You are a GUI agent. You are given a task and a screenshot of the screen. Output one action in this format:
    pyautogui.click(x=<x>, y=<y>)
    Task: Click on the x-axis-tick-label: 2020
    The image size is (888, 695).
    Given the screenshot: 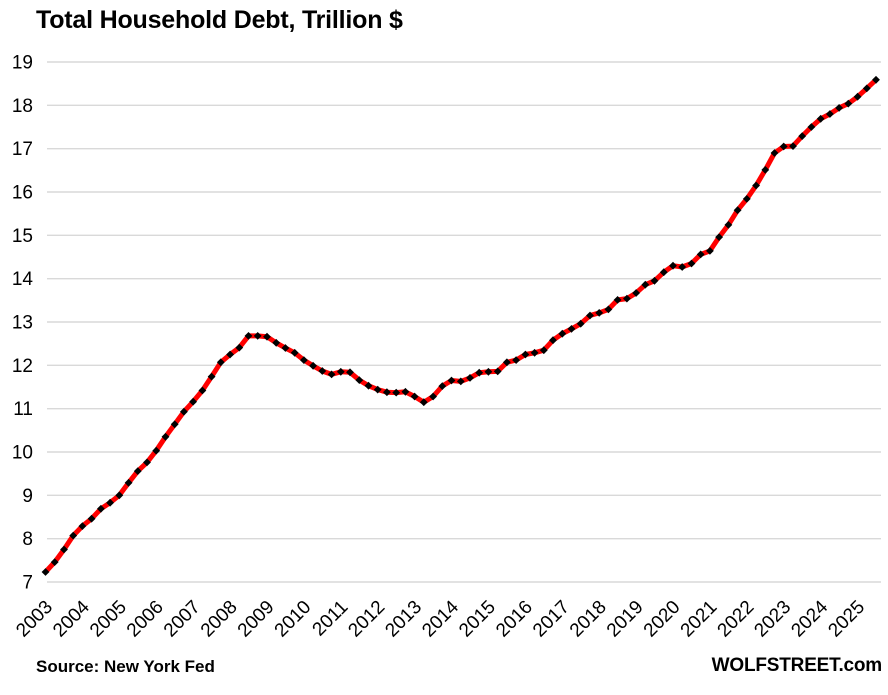 What is the action you would take?
    pyautogui.click(x=662, y=619)
    